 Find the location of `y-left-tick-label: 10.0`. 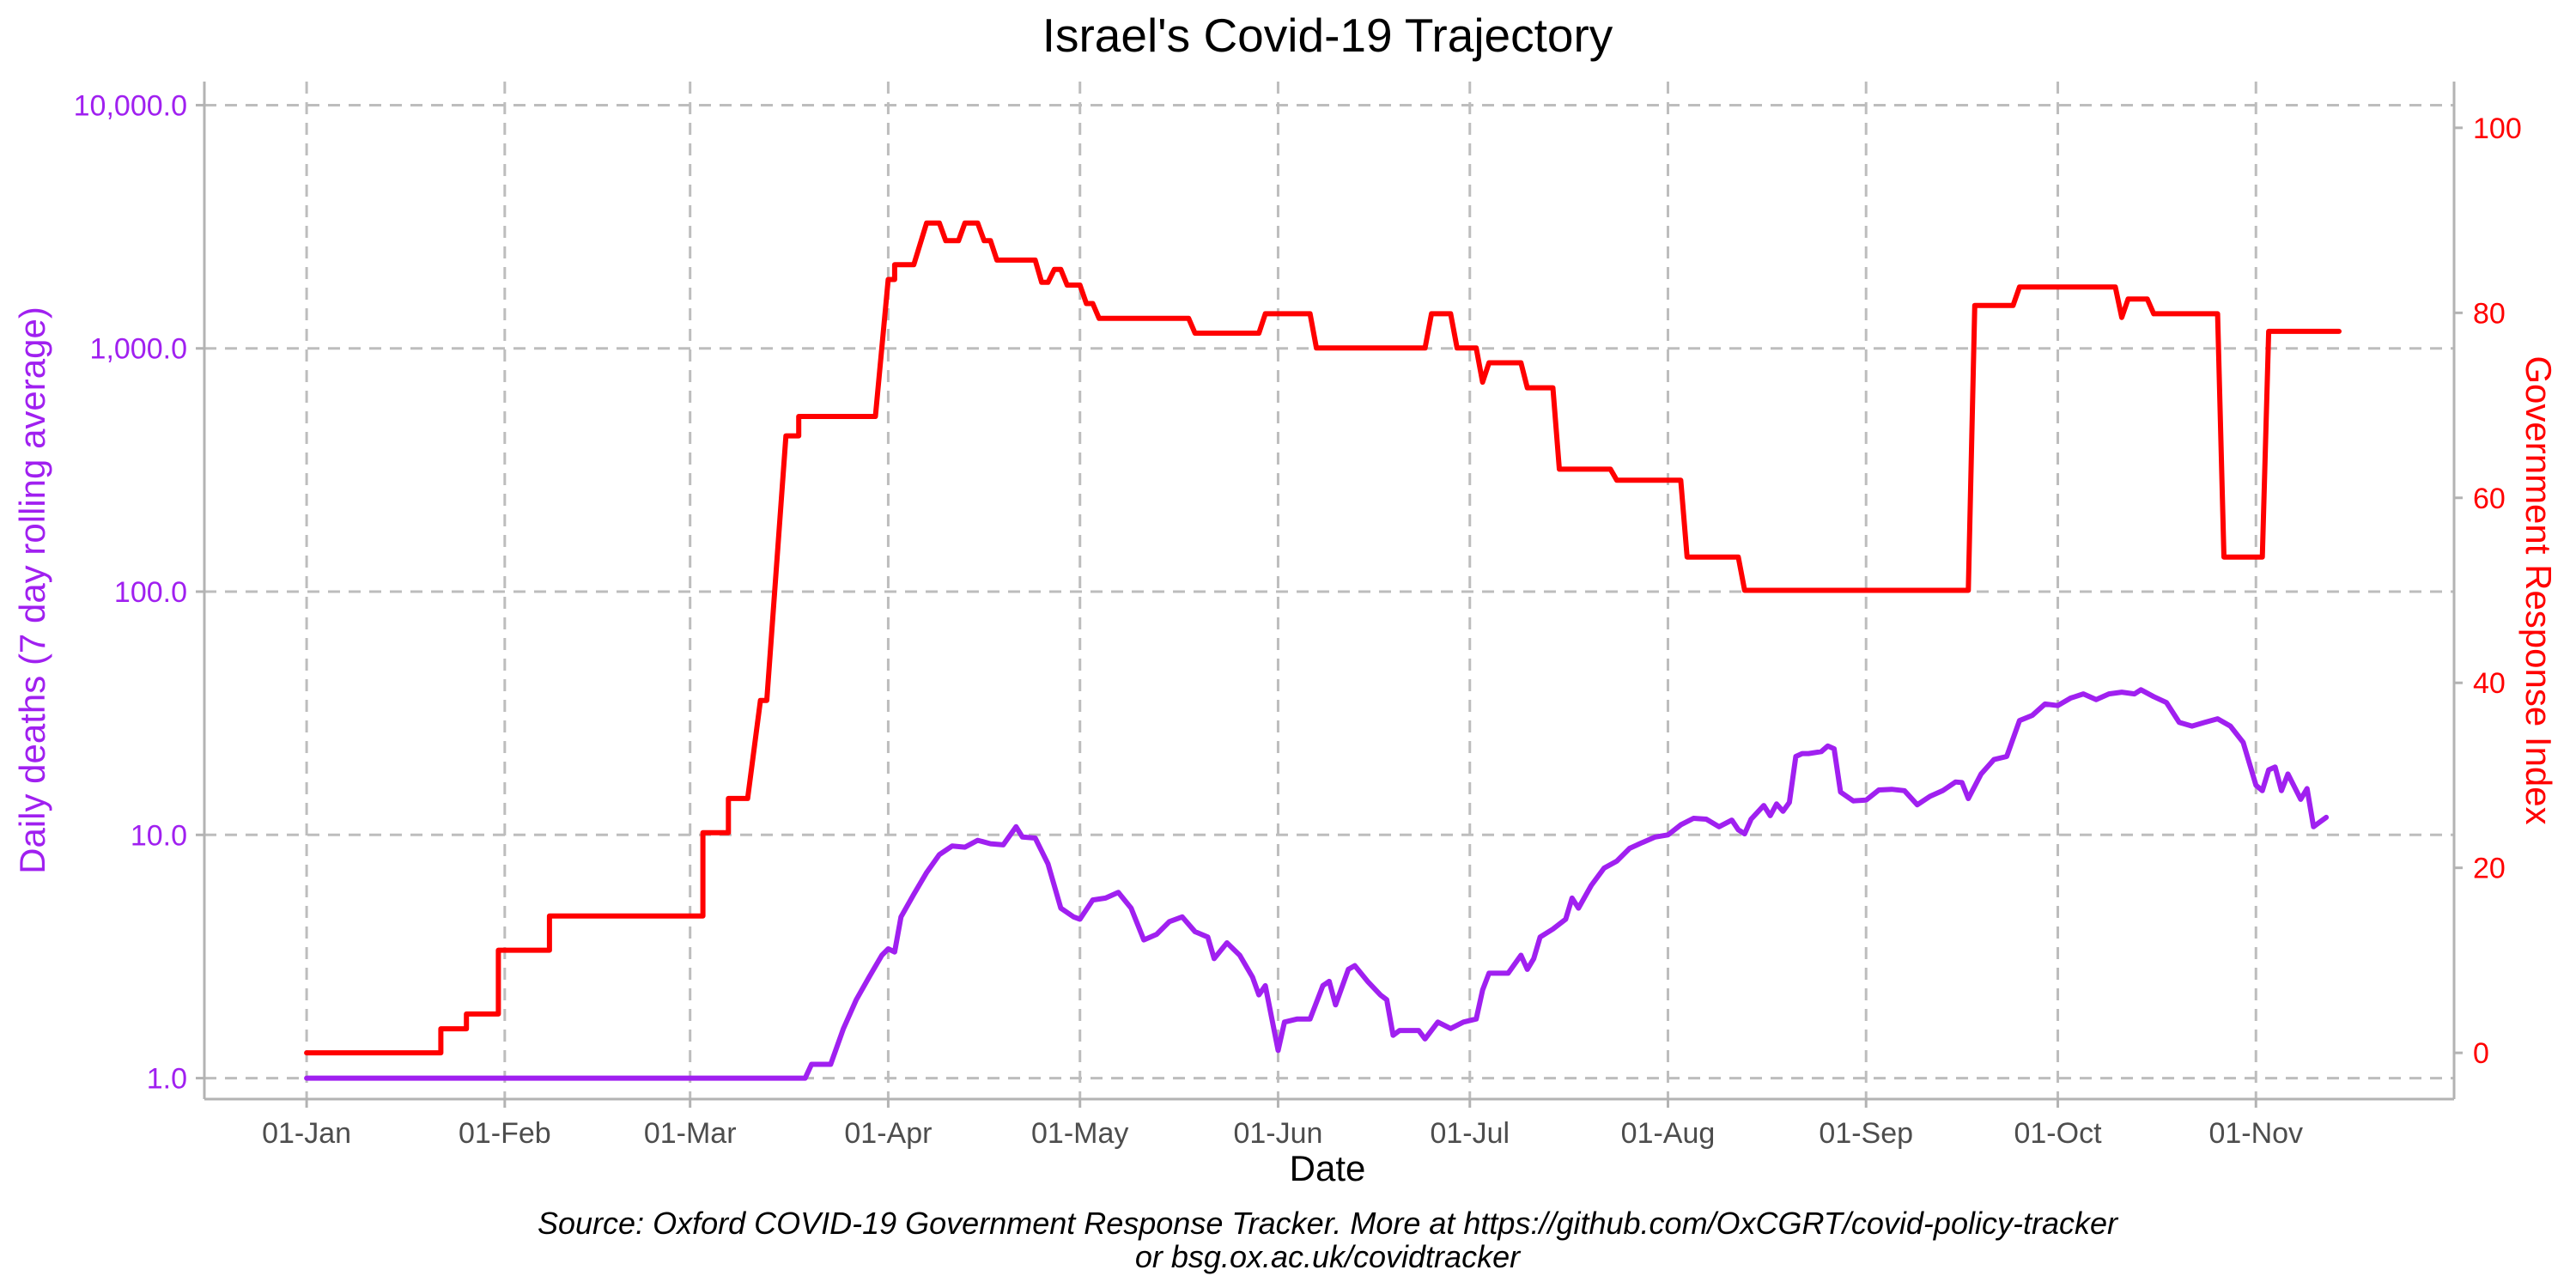

y-left-tick-label: 10.0 is located at coordinates (159, 835).